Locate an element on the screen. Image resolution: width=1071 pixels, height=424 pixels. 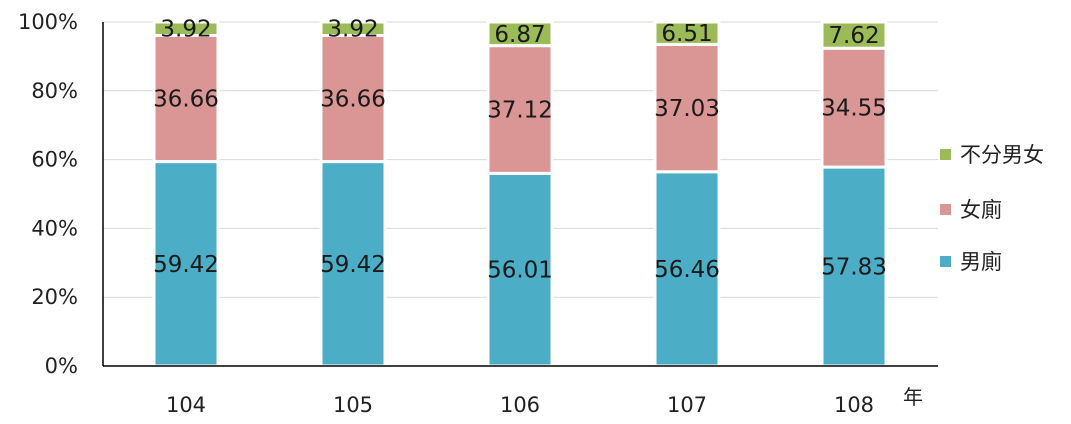
legend-label: 男廁 is located at coordinates (981, 262).